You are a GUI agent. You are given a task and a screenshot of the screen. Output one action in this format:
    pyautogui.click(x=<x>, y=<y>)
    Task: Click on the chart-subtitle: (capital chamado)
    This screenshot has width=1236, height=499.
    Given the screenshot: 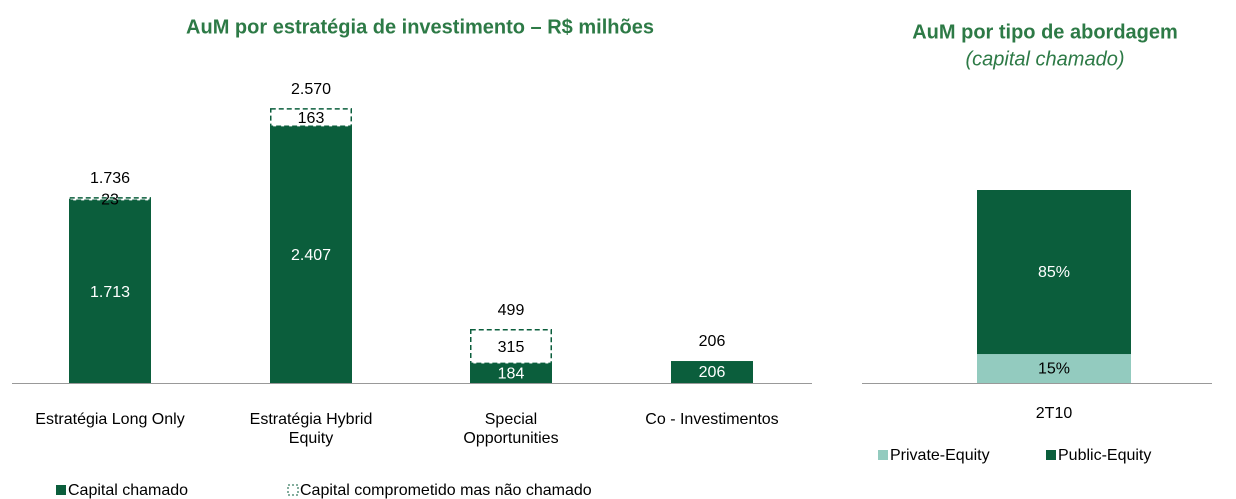 What is the action you would take?
    pyautogui.click(x=1045, y=59)
    